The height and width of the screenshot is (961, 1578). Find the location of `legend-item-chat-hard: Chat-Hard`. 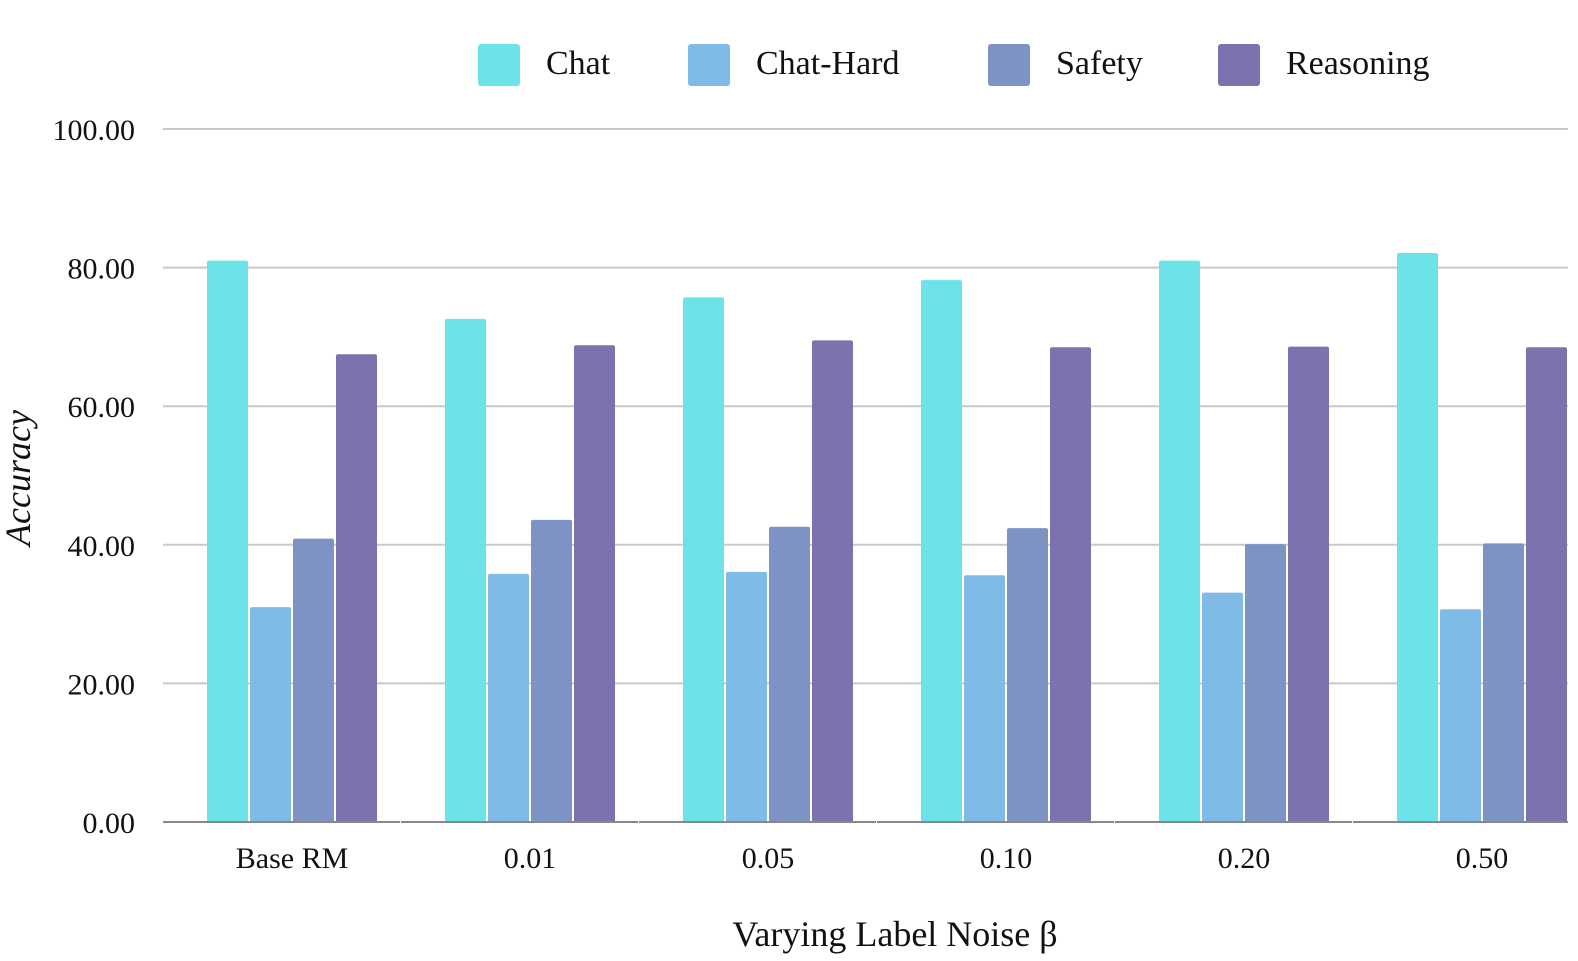

legend-item-chat-hard: Chat-Hard is located at coordinates (794, 65).